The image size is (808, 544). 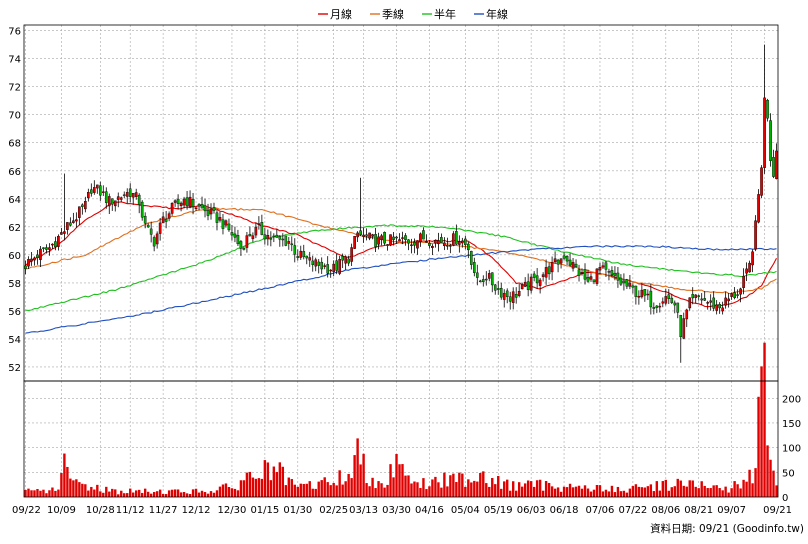 What do you see at coordinates (498, 510) in the screenshot?
I see `date-tick-label-15: 05/19` at bounding box center [498, 510].